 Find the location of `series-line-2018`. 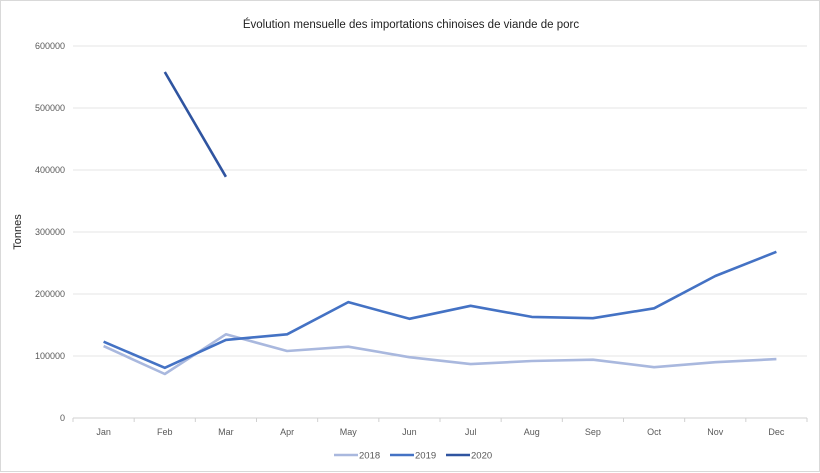

series-line-2018 is located at coordinates (440, 354).